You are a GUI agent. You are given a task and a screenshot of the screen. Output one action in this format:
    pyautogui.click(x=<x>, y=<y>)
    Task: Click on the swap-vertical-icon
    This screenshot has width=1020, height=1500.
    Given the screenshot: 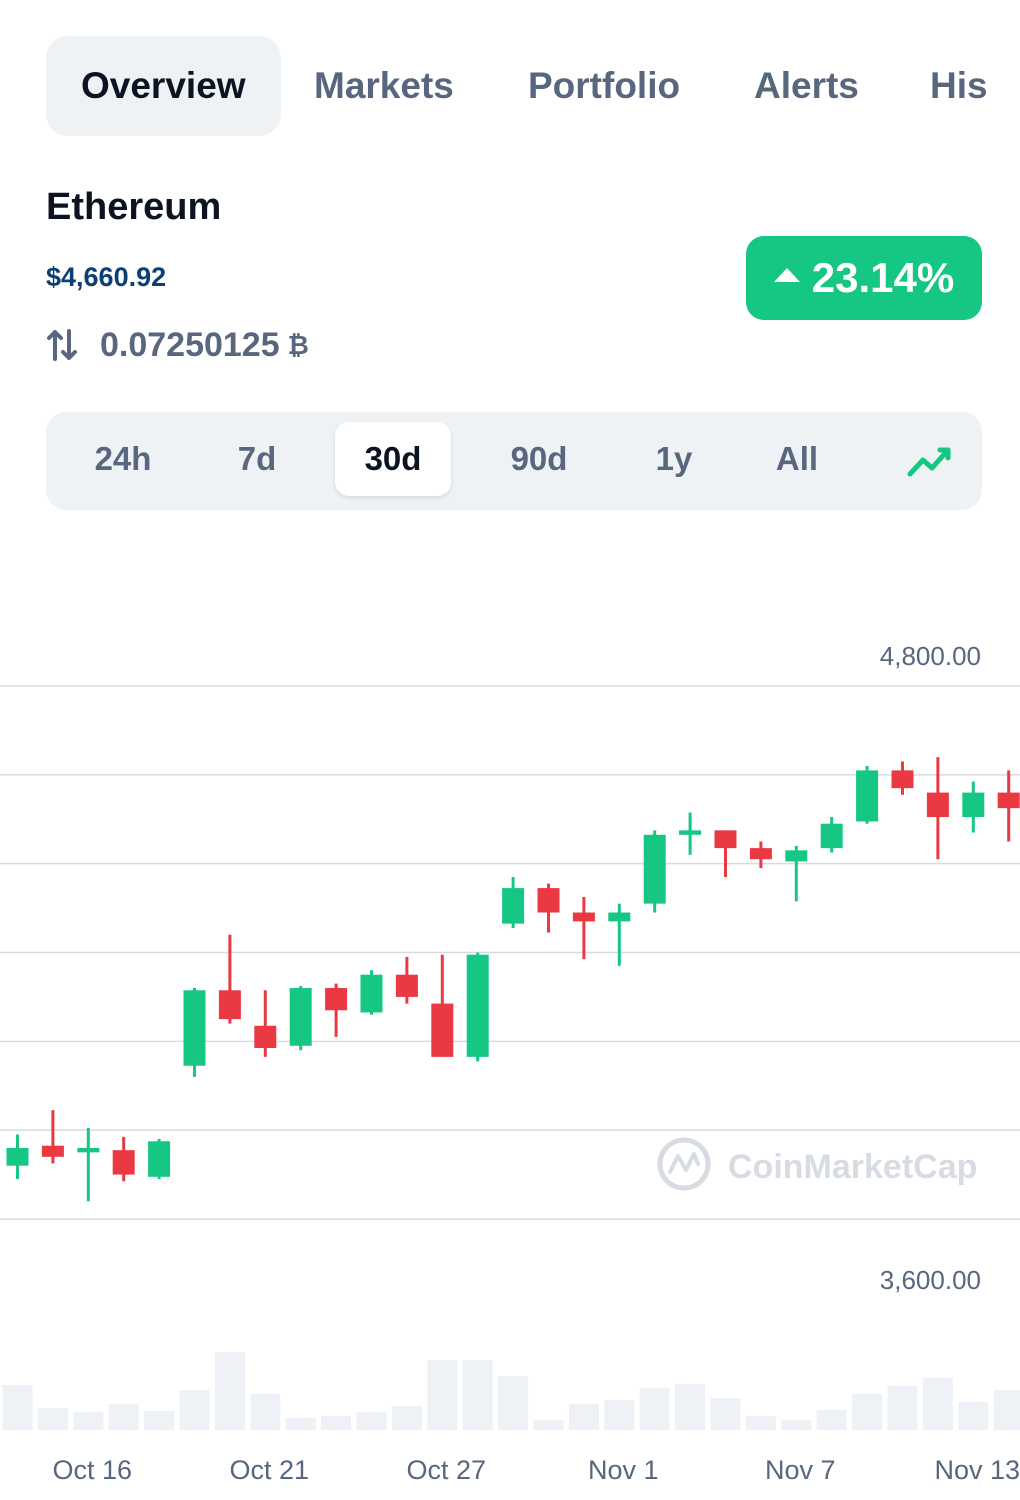 What is the action you would take?
    pyautogui.click(x=62, y=345)
    